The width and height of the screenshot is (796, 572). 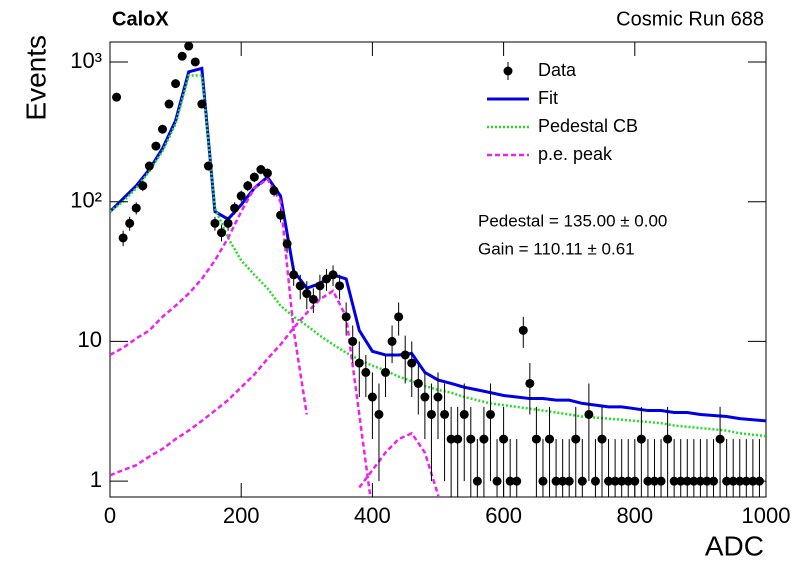 What do you see at coordinates (35, 78) in the screenshot?
I see `y-axis-label: Events` at bounding box center [35, 78].